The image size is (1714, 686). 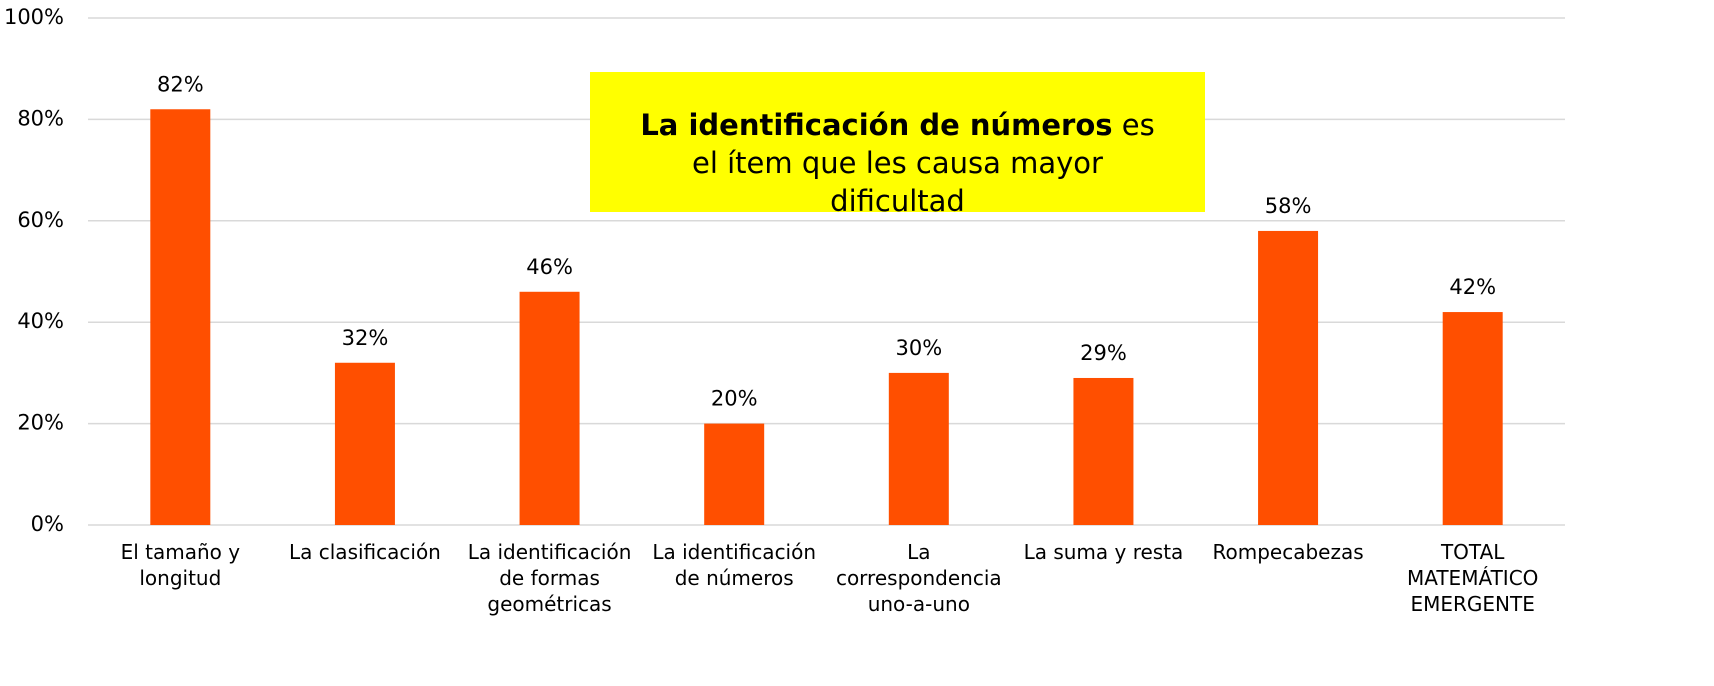 What do you see at coordinates (918, 578) in the screenshot?
I see `x-tick-label: La correspondencia uno-a-uno` at bounding box center [918, 578].